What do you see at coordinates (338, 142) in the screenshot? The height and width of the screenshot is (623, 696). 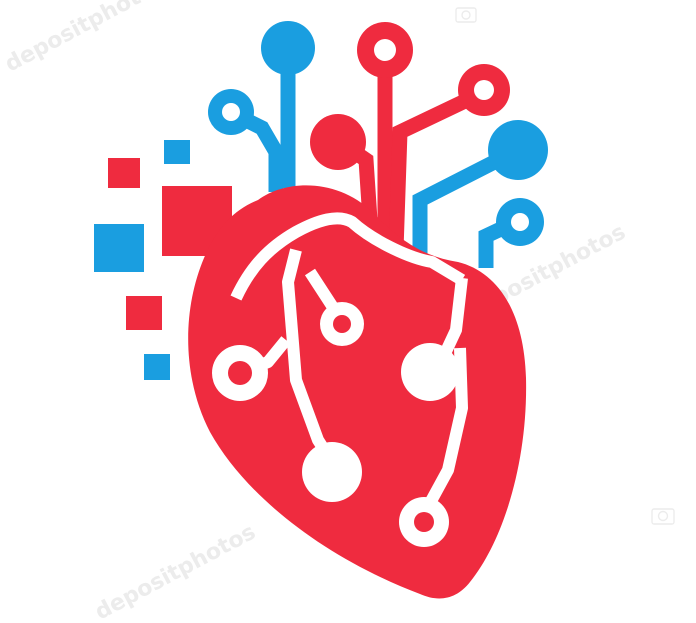 I see `red-node` at bounding box center [338, 142].